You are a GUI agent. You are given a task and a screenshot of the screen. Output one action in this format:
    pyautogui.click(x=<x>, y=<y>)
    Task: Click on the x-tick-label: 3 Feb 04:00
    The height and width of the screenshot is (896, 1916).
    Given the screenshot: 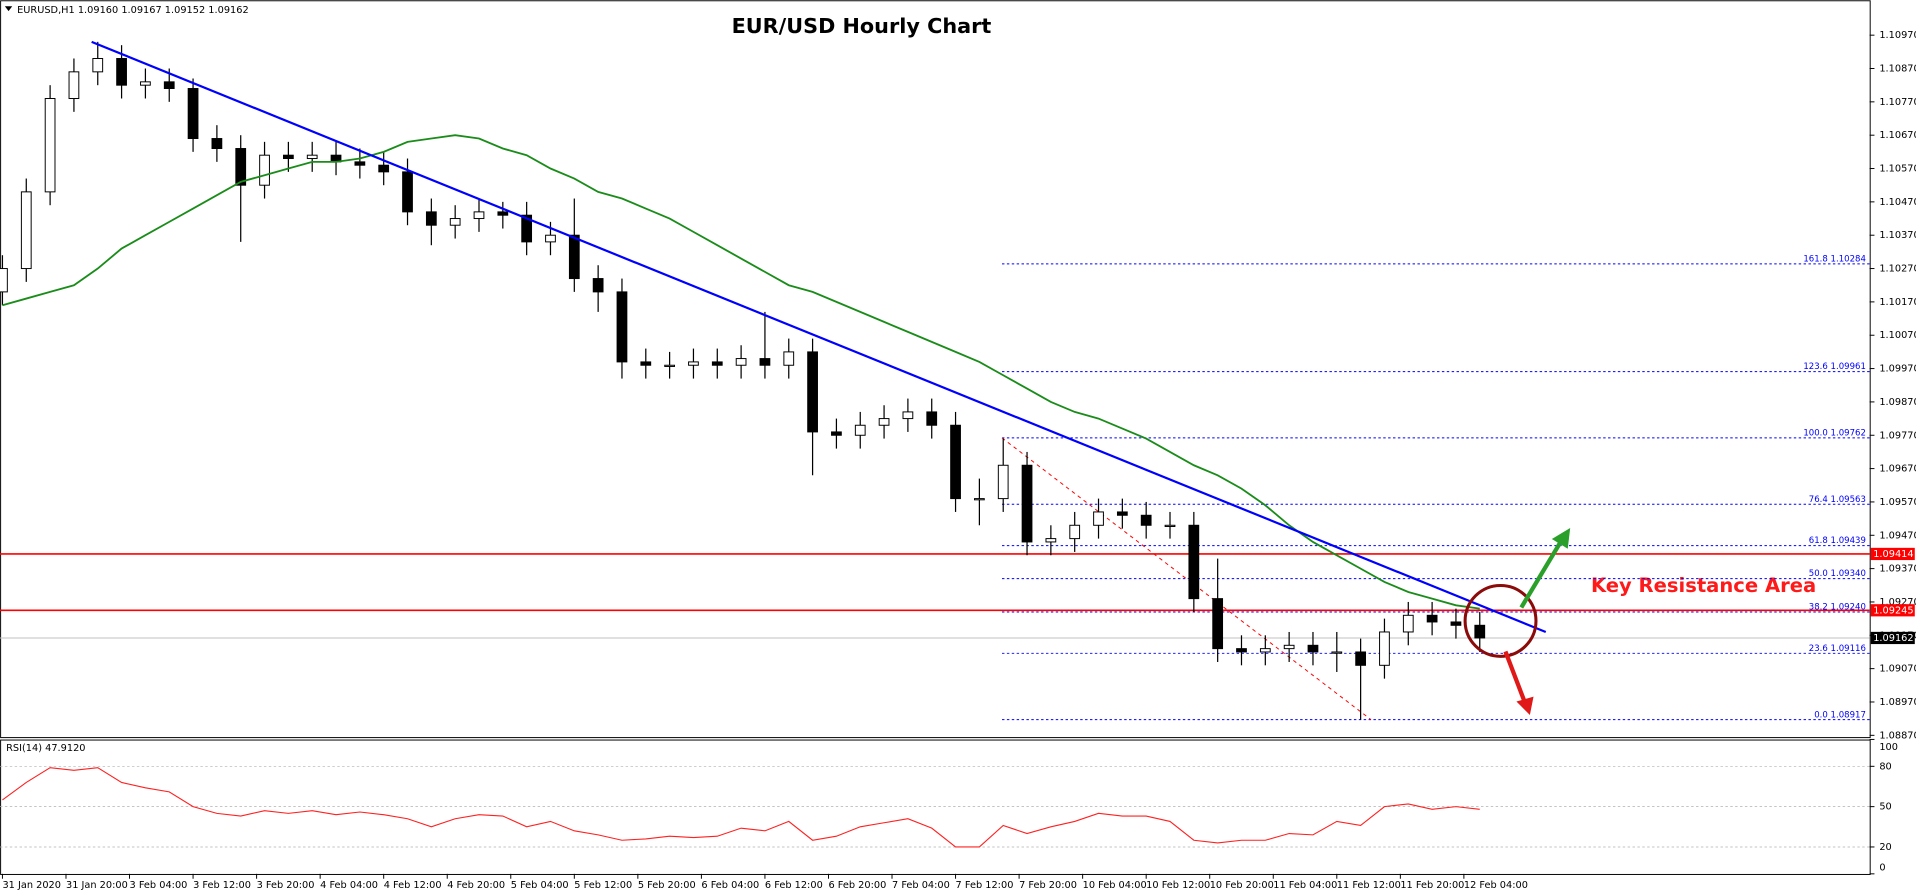 What is the action you would take?
    pyautogui.click(x=159, y=885)
    